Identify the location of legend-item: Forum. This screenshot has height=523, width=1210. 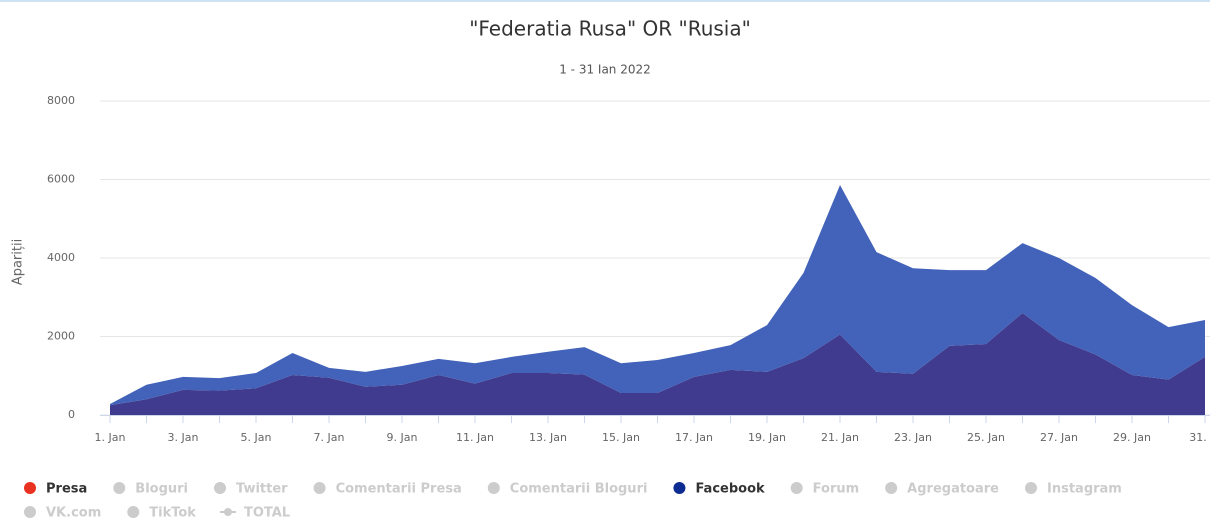
(825, 489).